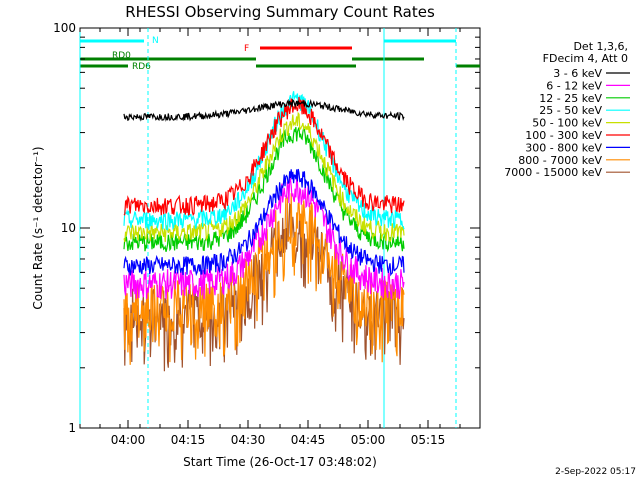  I want to click on legend-entry-label: 800 - 7000 keV, so click(560, 160).